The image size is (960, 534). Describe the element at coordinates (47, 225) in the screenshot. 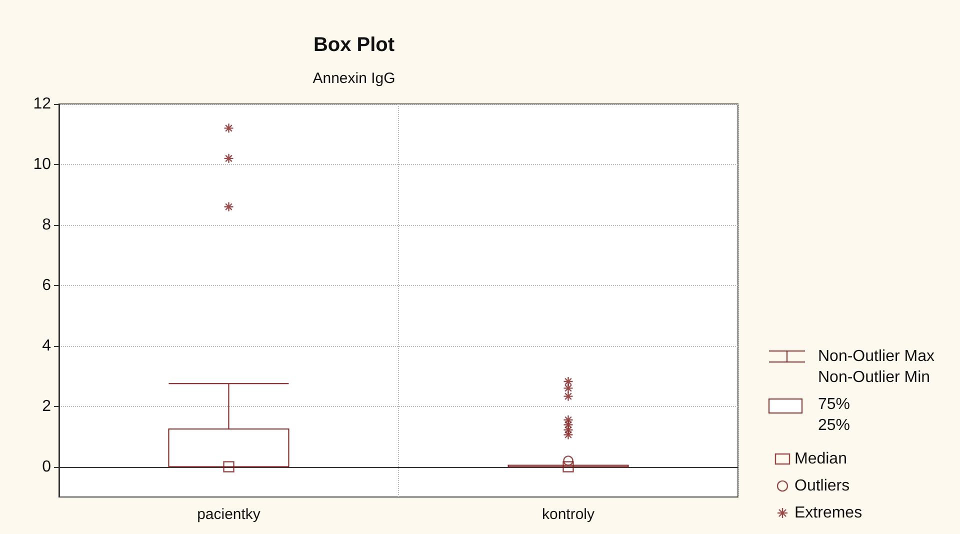

I see `y-tick-label: 8` at that location.